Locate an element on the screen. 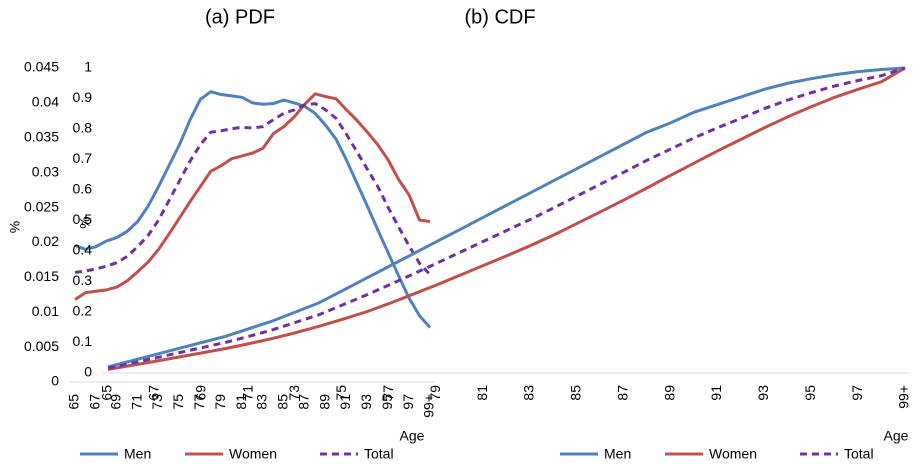  y-tick-label: 0.02 is located at coordinates (45, 241).